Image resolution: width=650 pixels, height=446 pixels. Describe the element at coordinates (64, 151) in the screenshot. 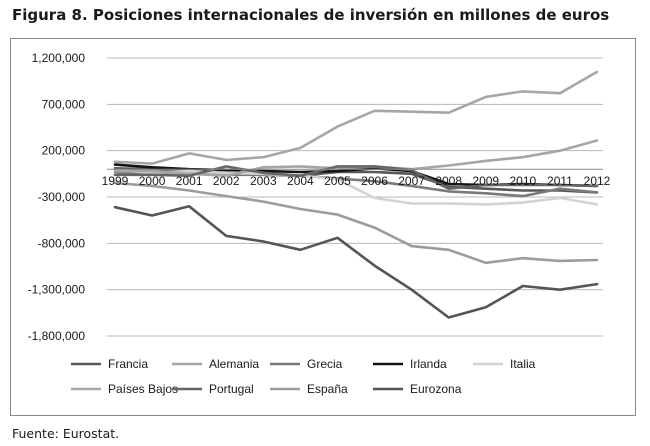

I see `y-tick-label: 200,000` at that location.